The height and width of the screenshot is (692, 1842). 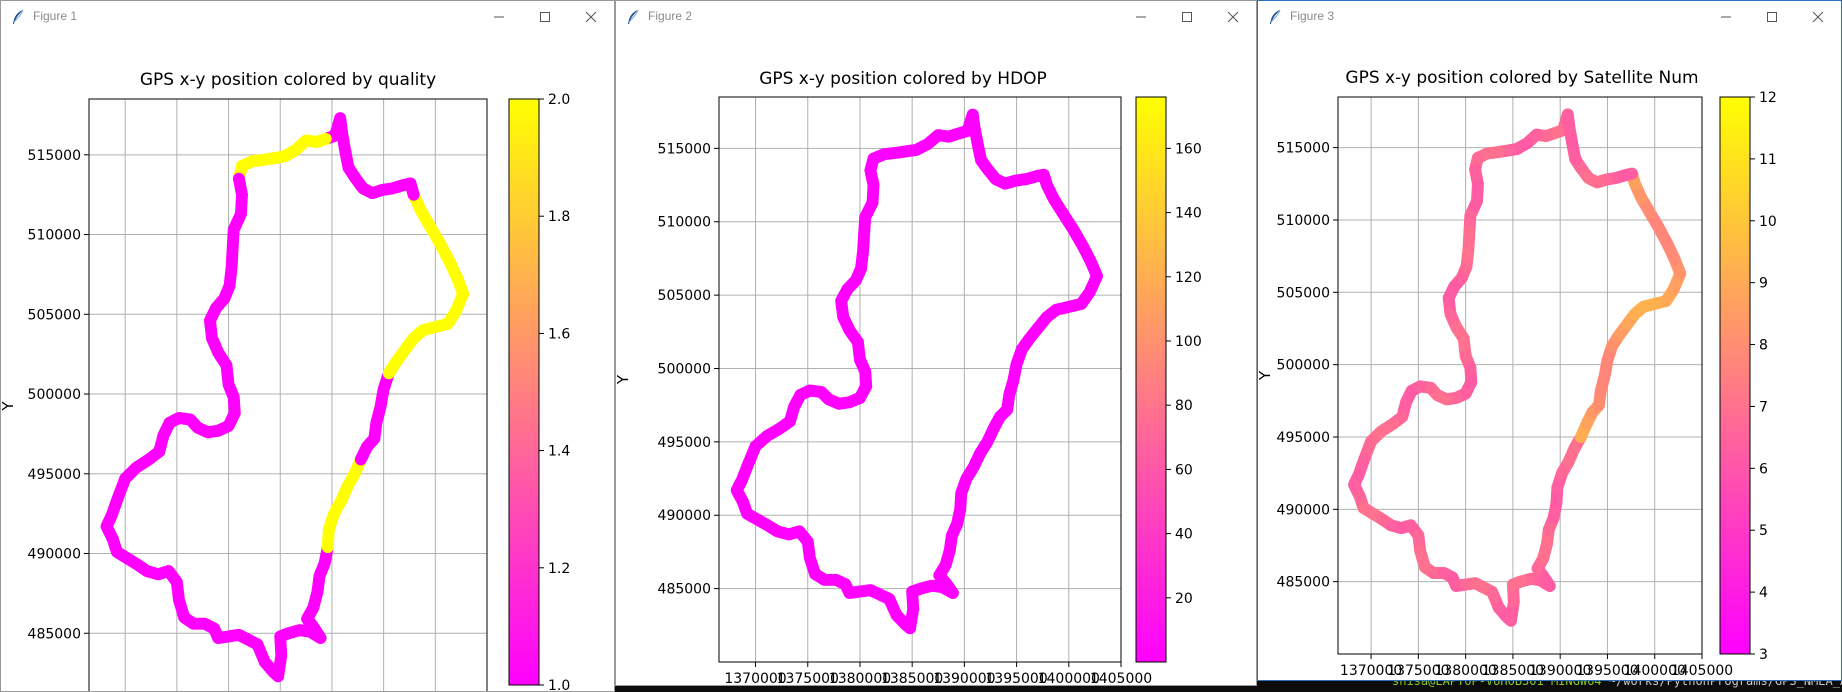 I want to click on colorbar-tick-label: 12, so click(x=1768, y=98).